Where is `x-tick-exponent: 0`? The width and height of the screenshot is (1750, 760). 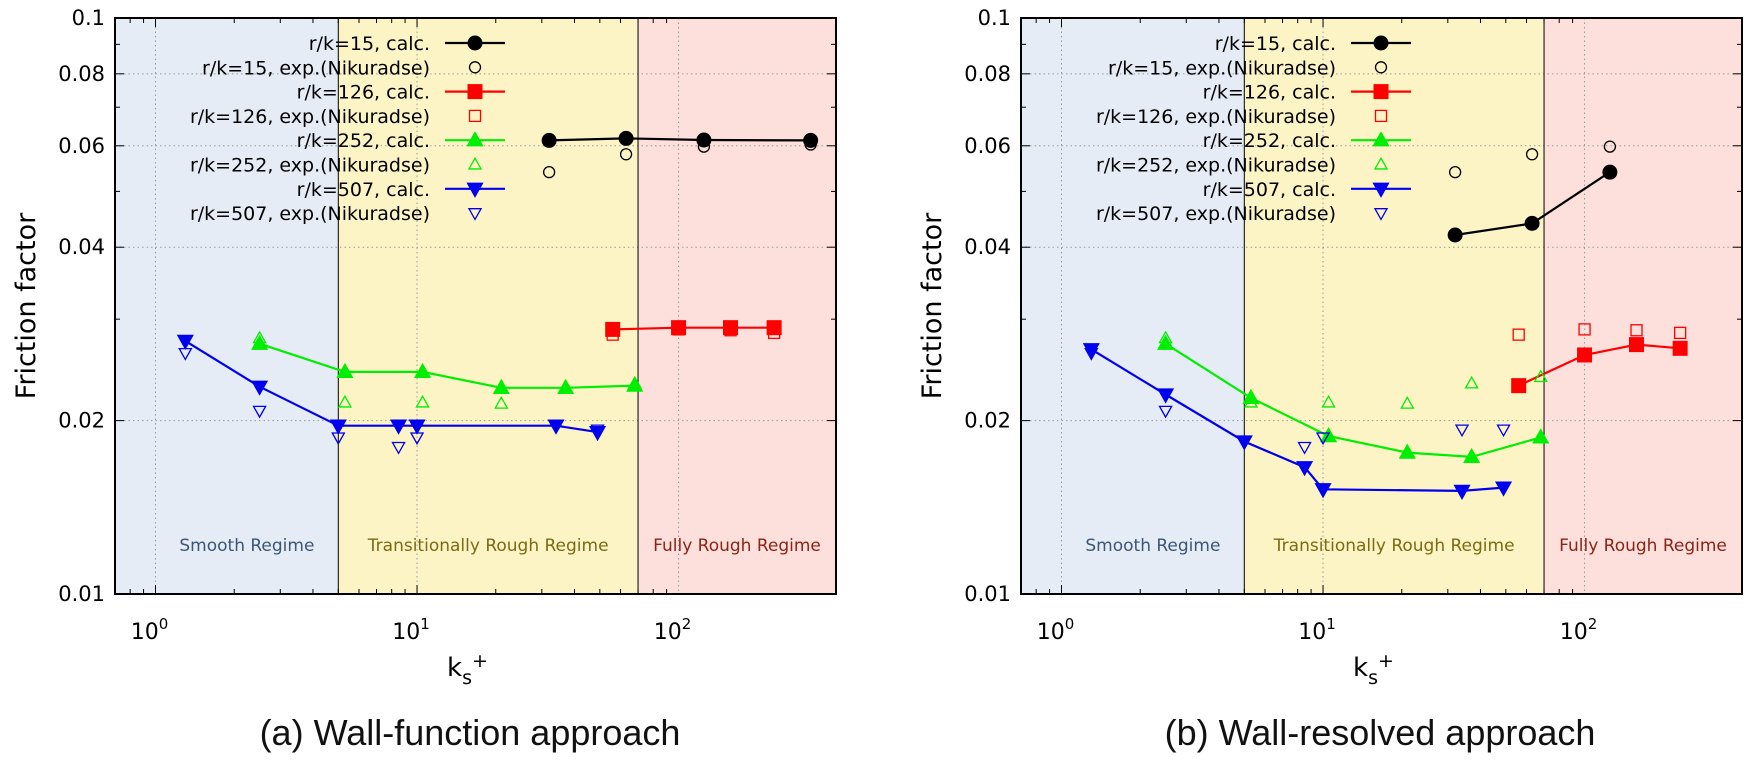
x-tick-exponent: 0 is located at coordinates (1070, 624).